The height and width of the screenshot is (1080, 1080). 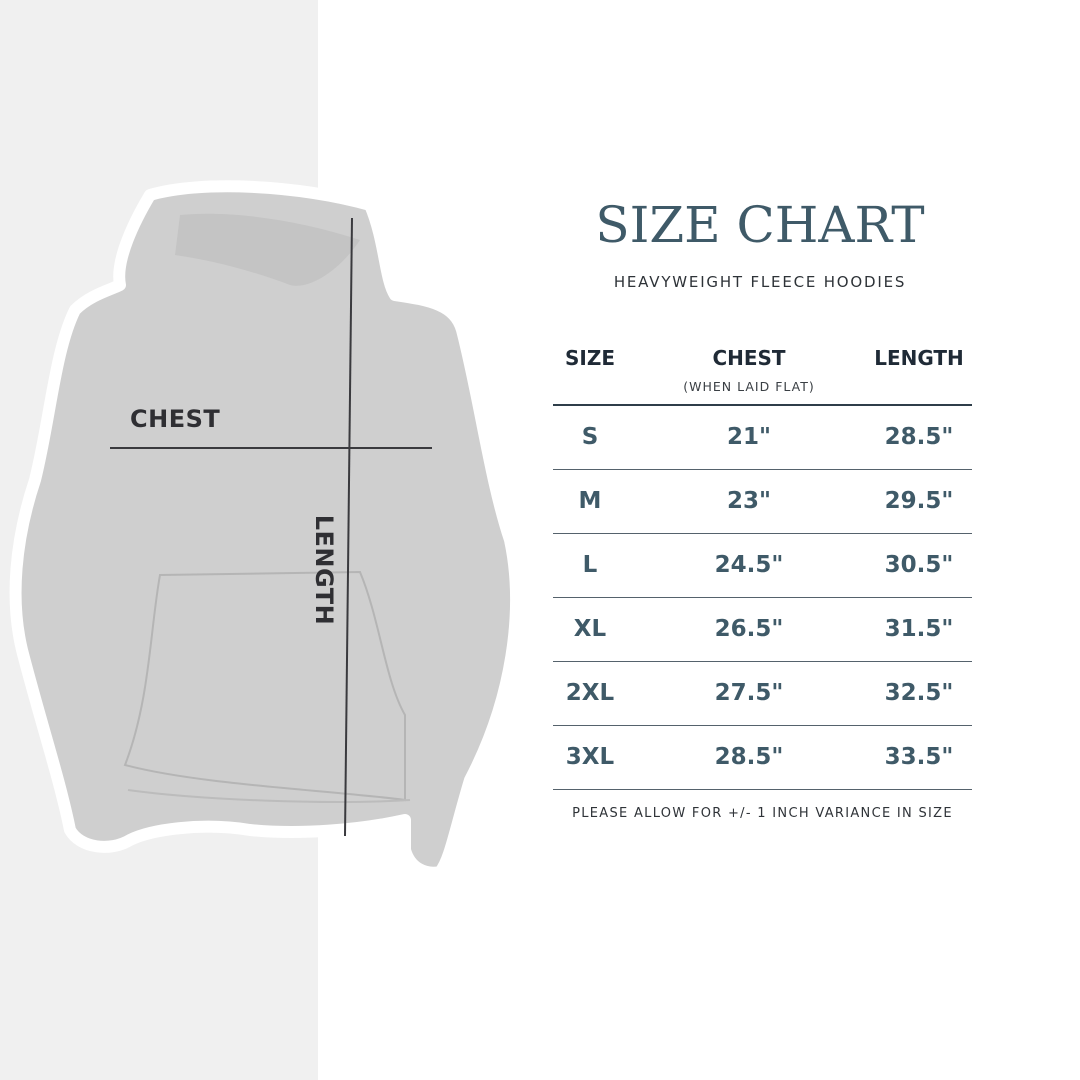 What do you see at coordinates (348, 527) in the screenshot?
I see `length-measure-line` at bounding box center [348, 527].